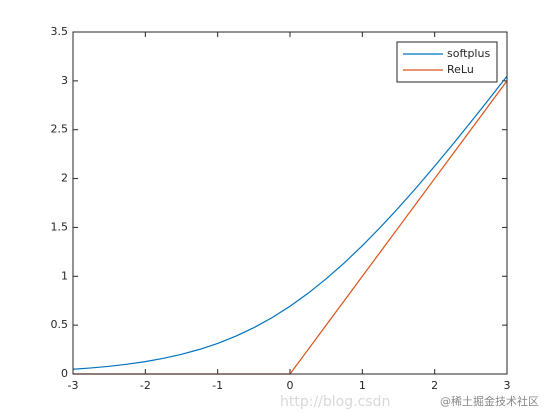  I want to click on watermark: @稀土掘金技术社区, so click(489, 401).